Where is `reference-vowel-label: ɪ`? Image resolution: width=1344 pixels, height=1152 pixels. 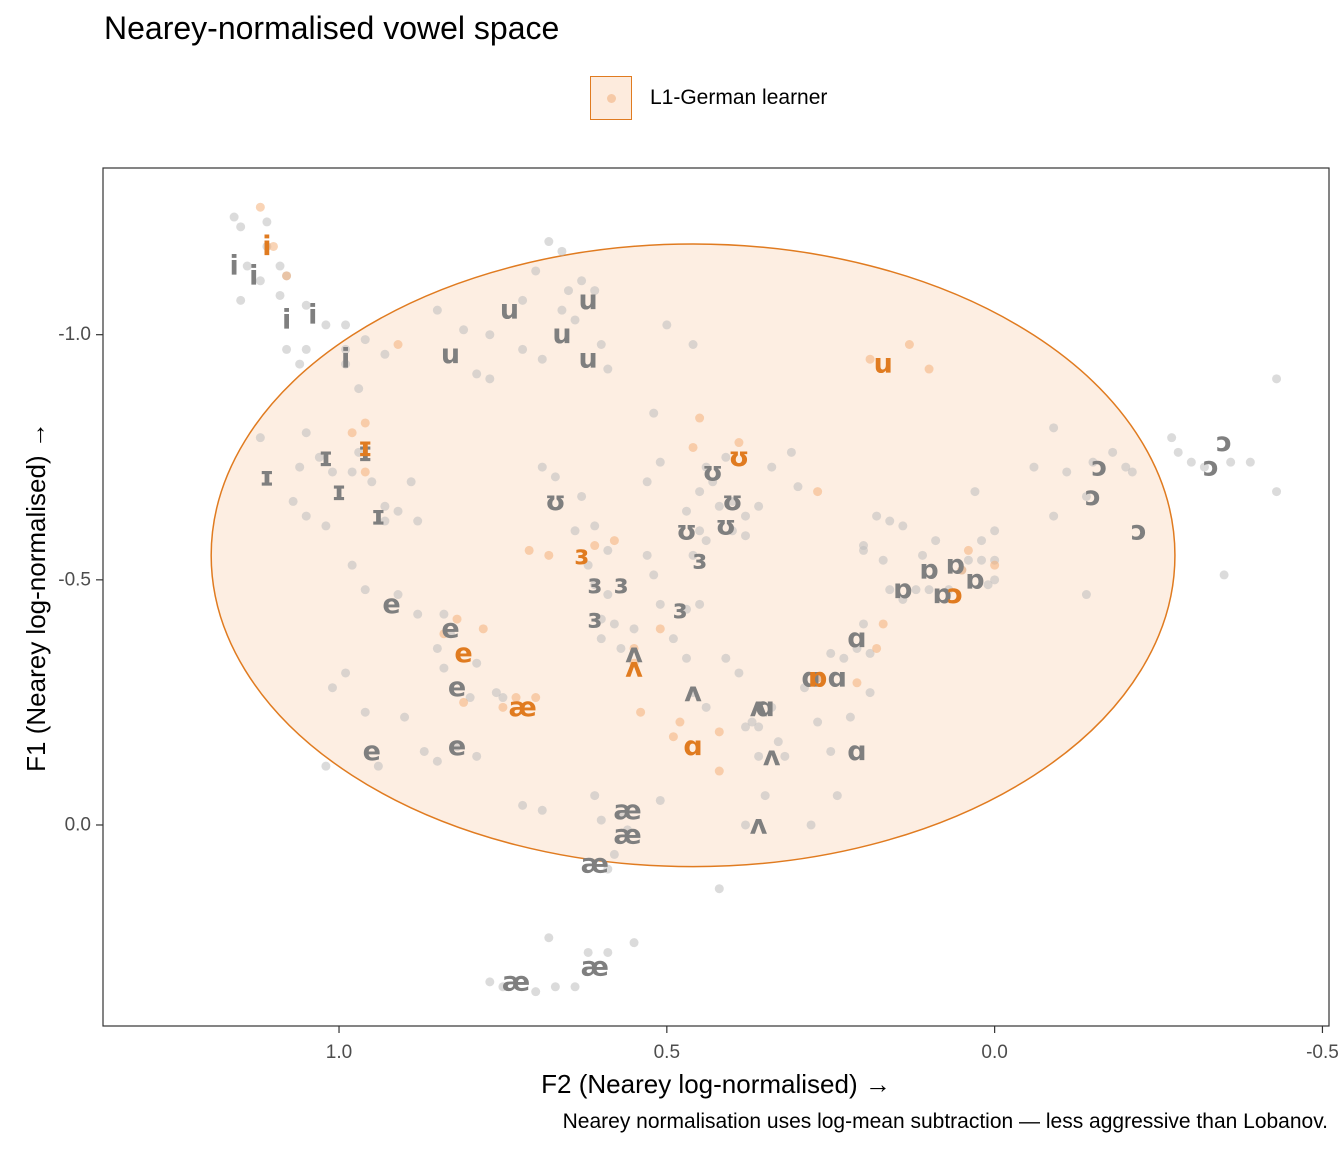
reference-vowel-label: ɪ is located at coordinates (326, 457).